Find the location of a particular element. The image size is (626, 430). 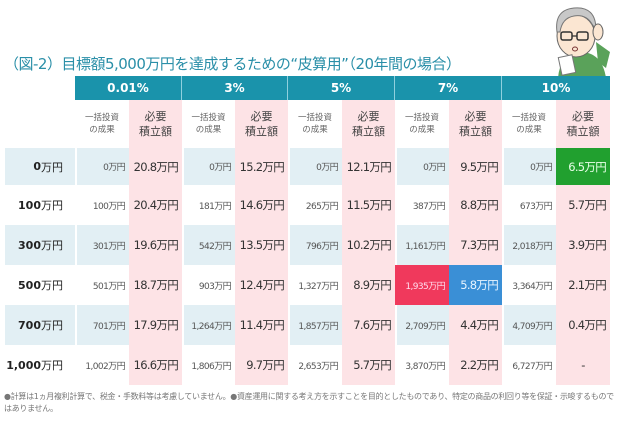

required-savings-cell: 2.1万円 is located at coordinates (583, 285).